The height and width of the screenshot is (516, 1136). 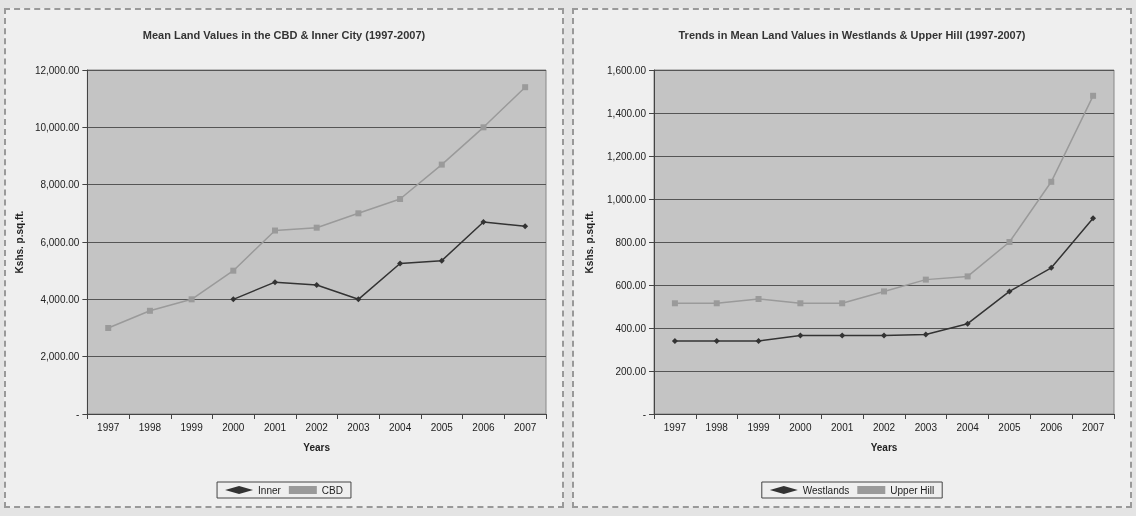 I want to click on y-tick-label: 12,000.00, so click(x=57, y=70).